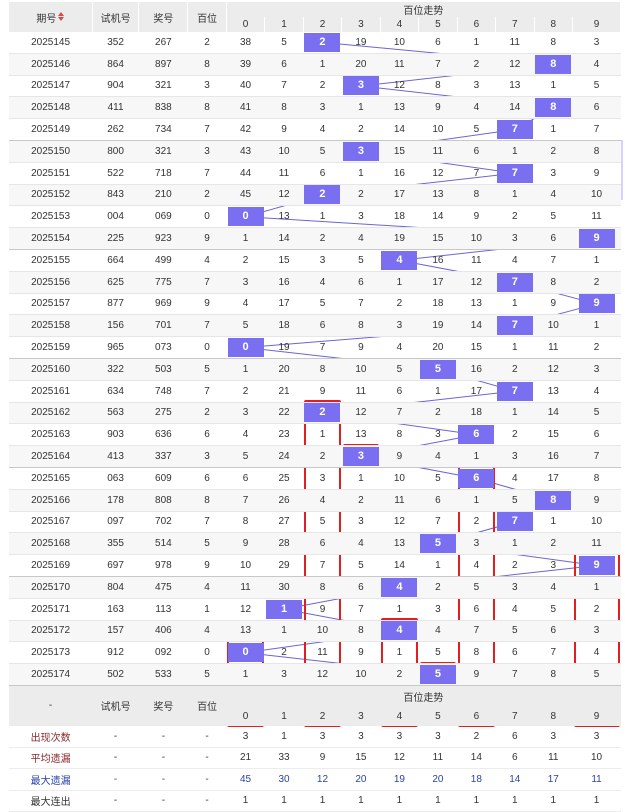 This screenshot has height=812, width=625. I want to click on col-header-hundreds: 百位, so click(207, 17).